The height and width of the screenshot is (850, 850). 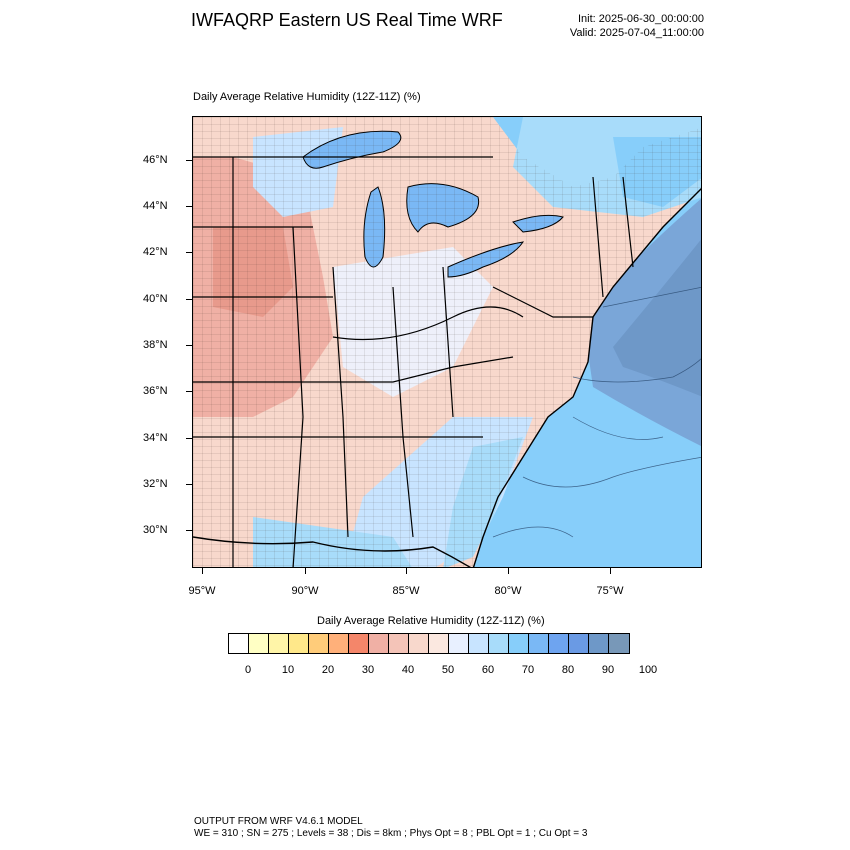 What do you see at coordinates (288, 670) in the screenshot?
I see `colorbar-tick-label: 10` at bounding box center [288, 670].